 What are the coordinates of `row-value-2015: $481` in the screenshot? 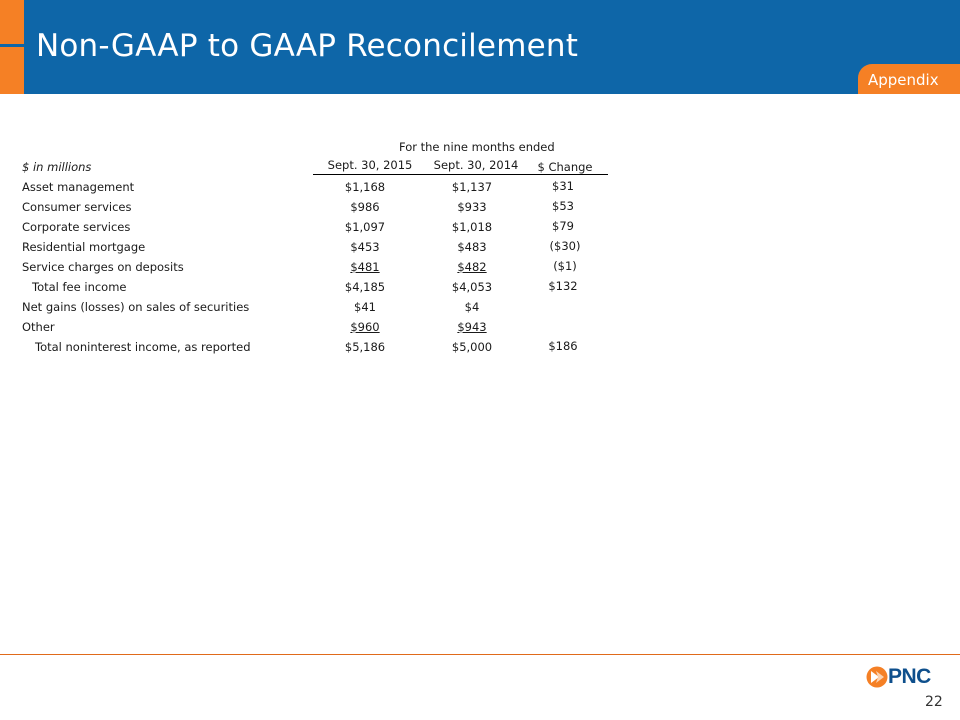 It's located at (365, 267).